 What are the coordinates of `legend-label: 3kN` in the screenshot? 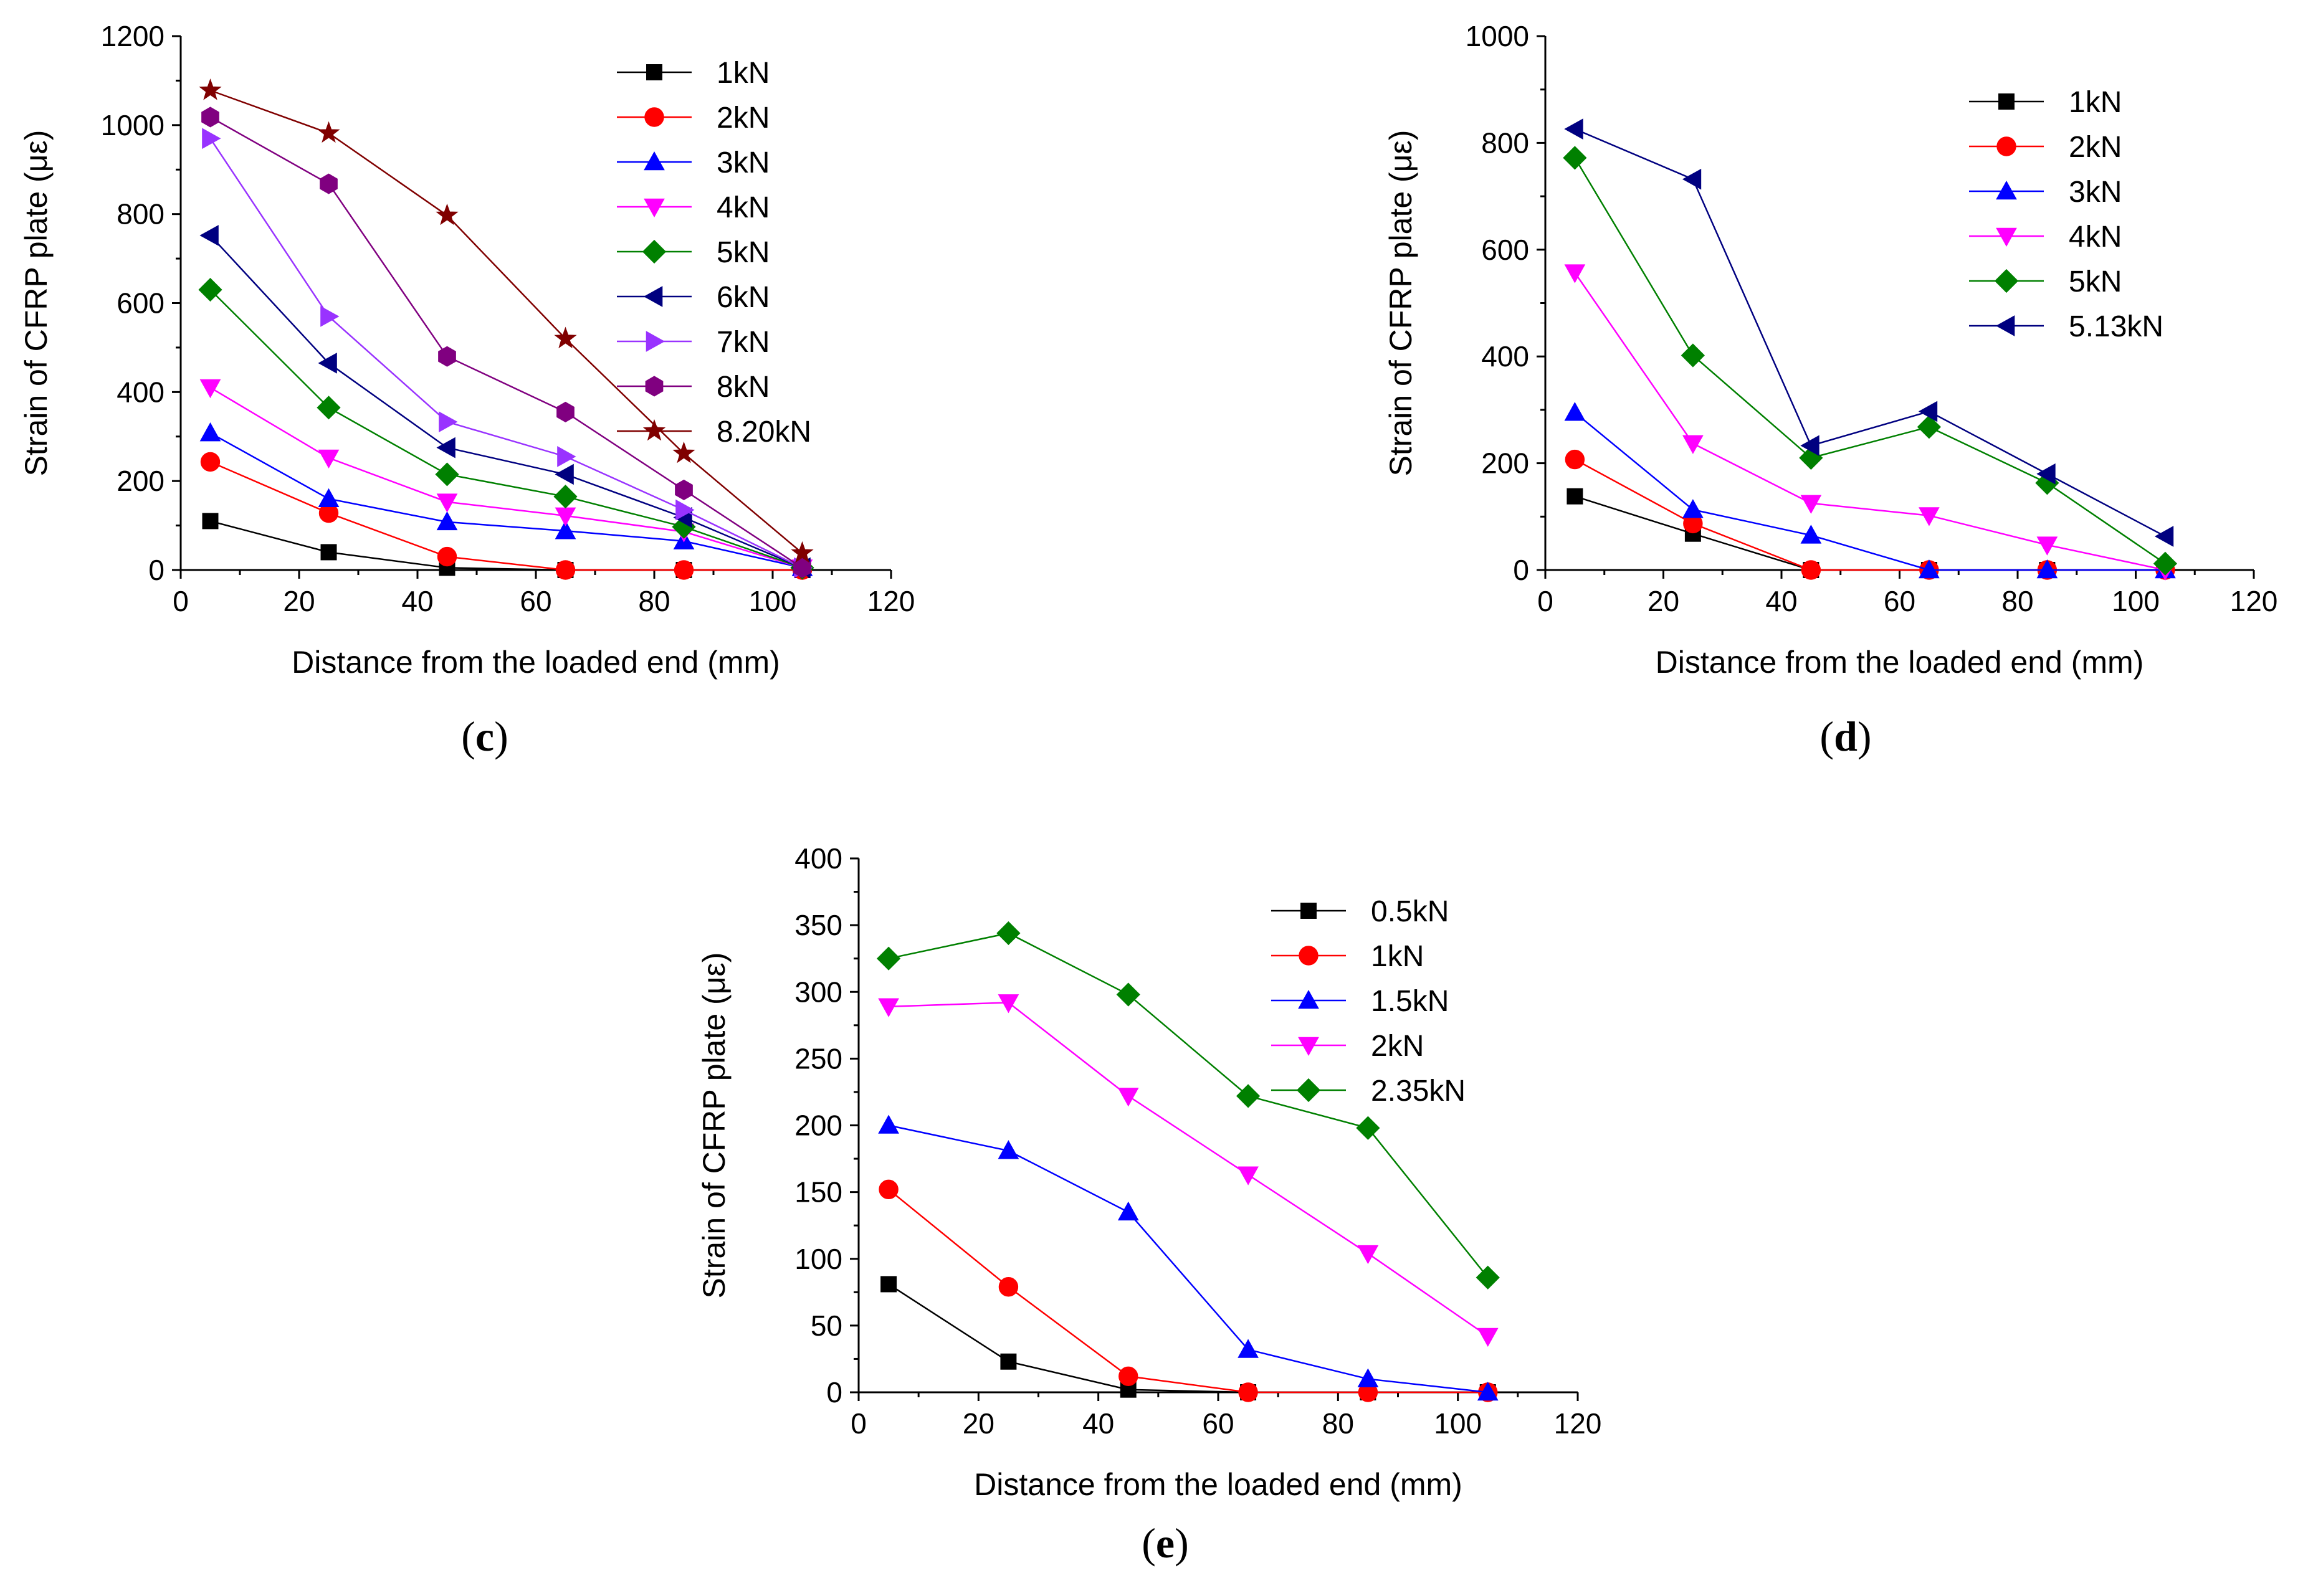 It's located at (2095, 193).